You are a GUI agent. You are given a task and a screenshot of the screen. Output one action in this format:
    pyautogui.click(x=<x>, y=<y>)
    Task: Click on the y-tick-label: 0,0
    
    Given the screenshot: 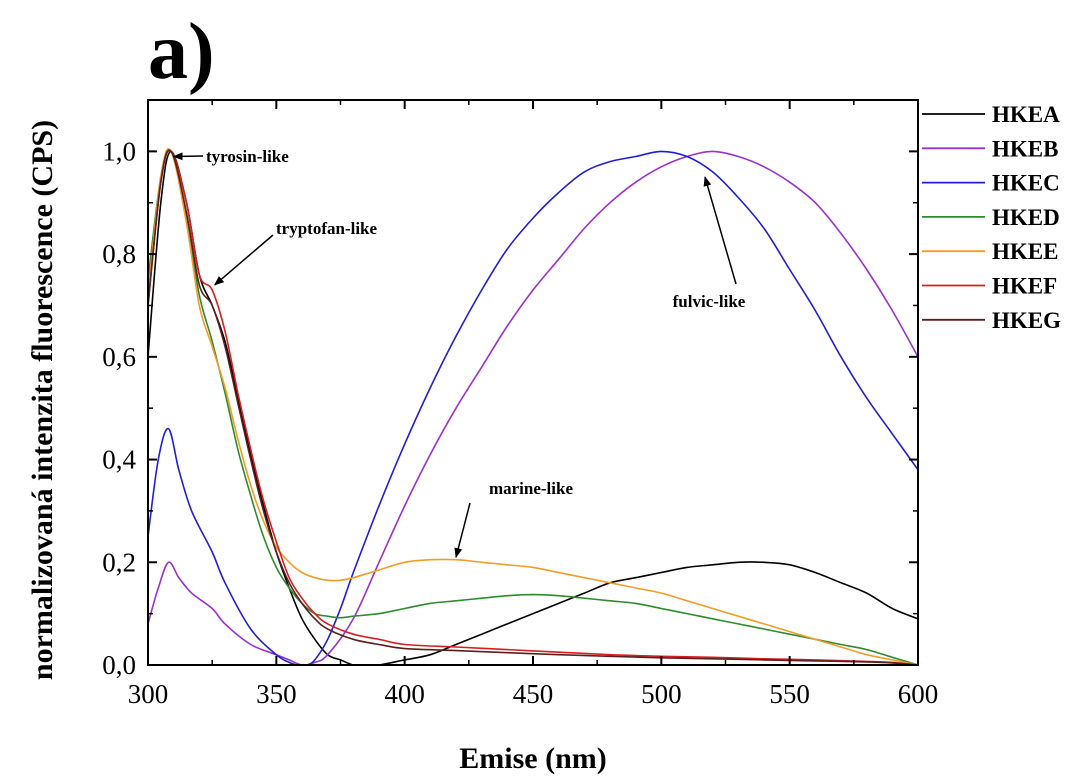 What is the action you would take?
    pyautogui.click(x=119, y=665)
    